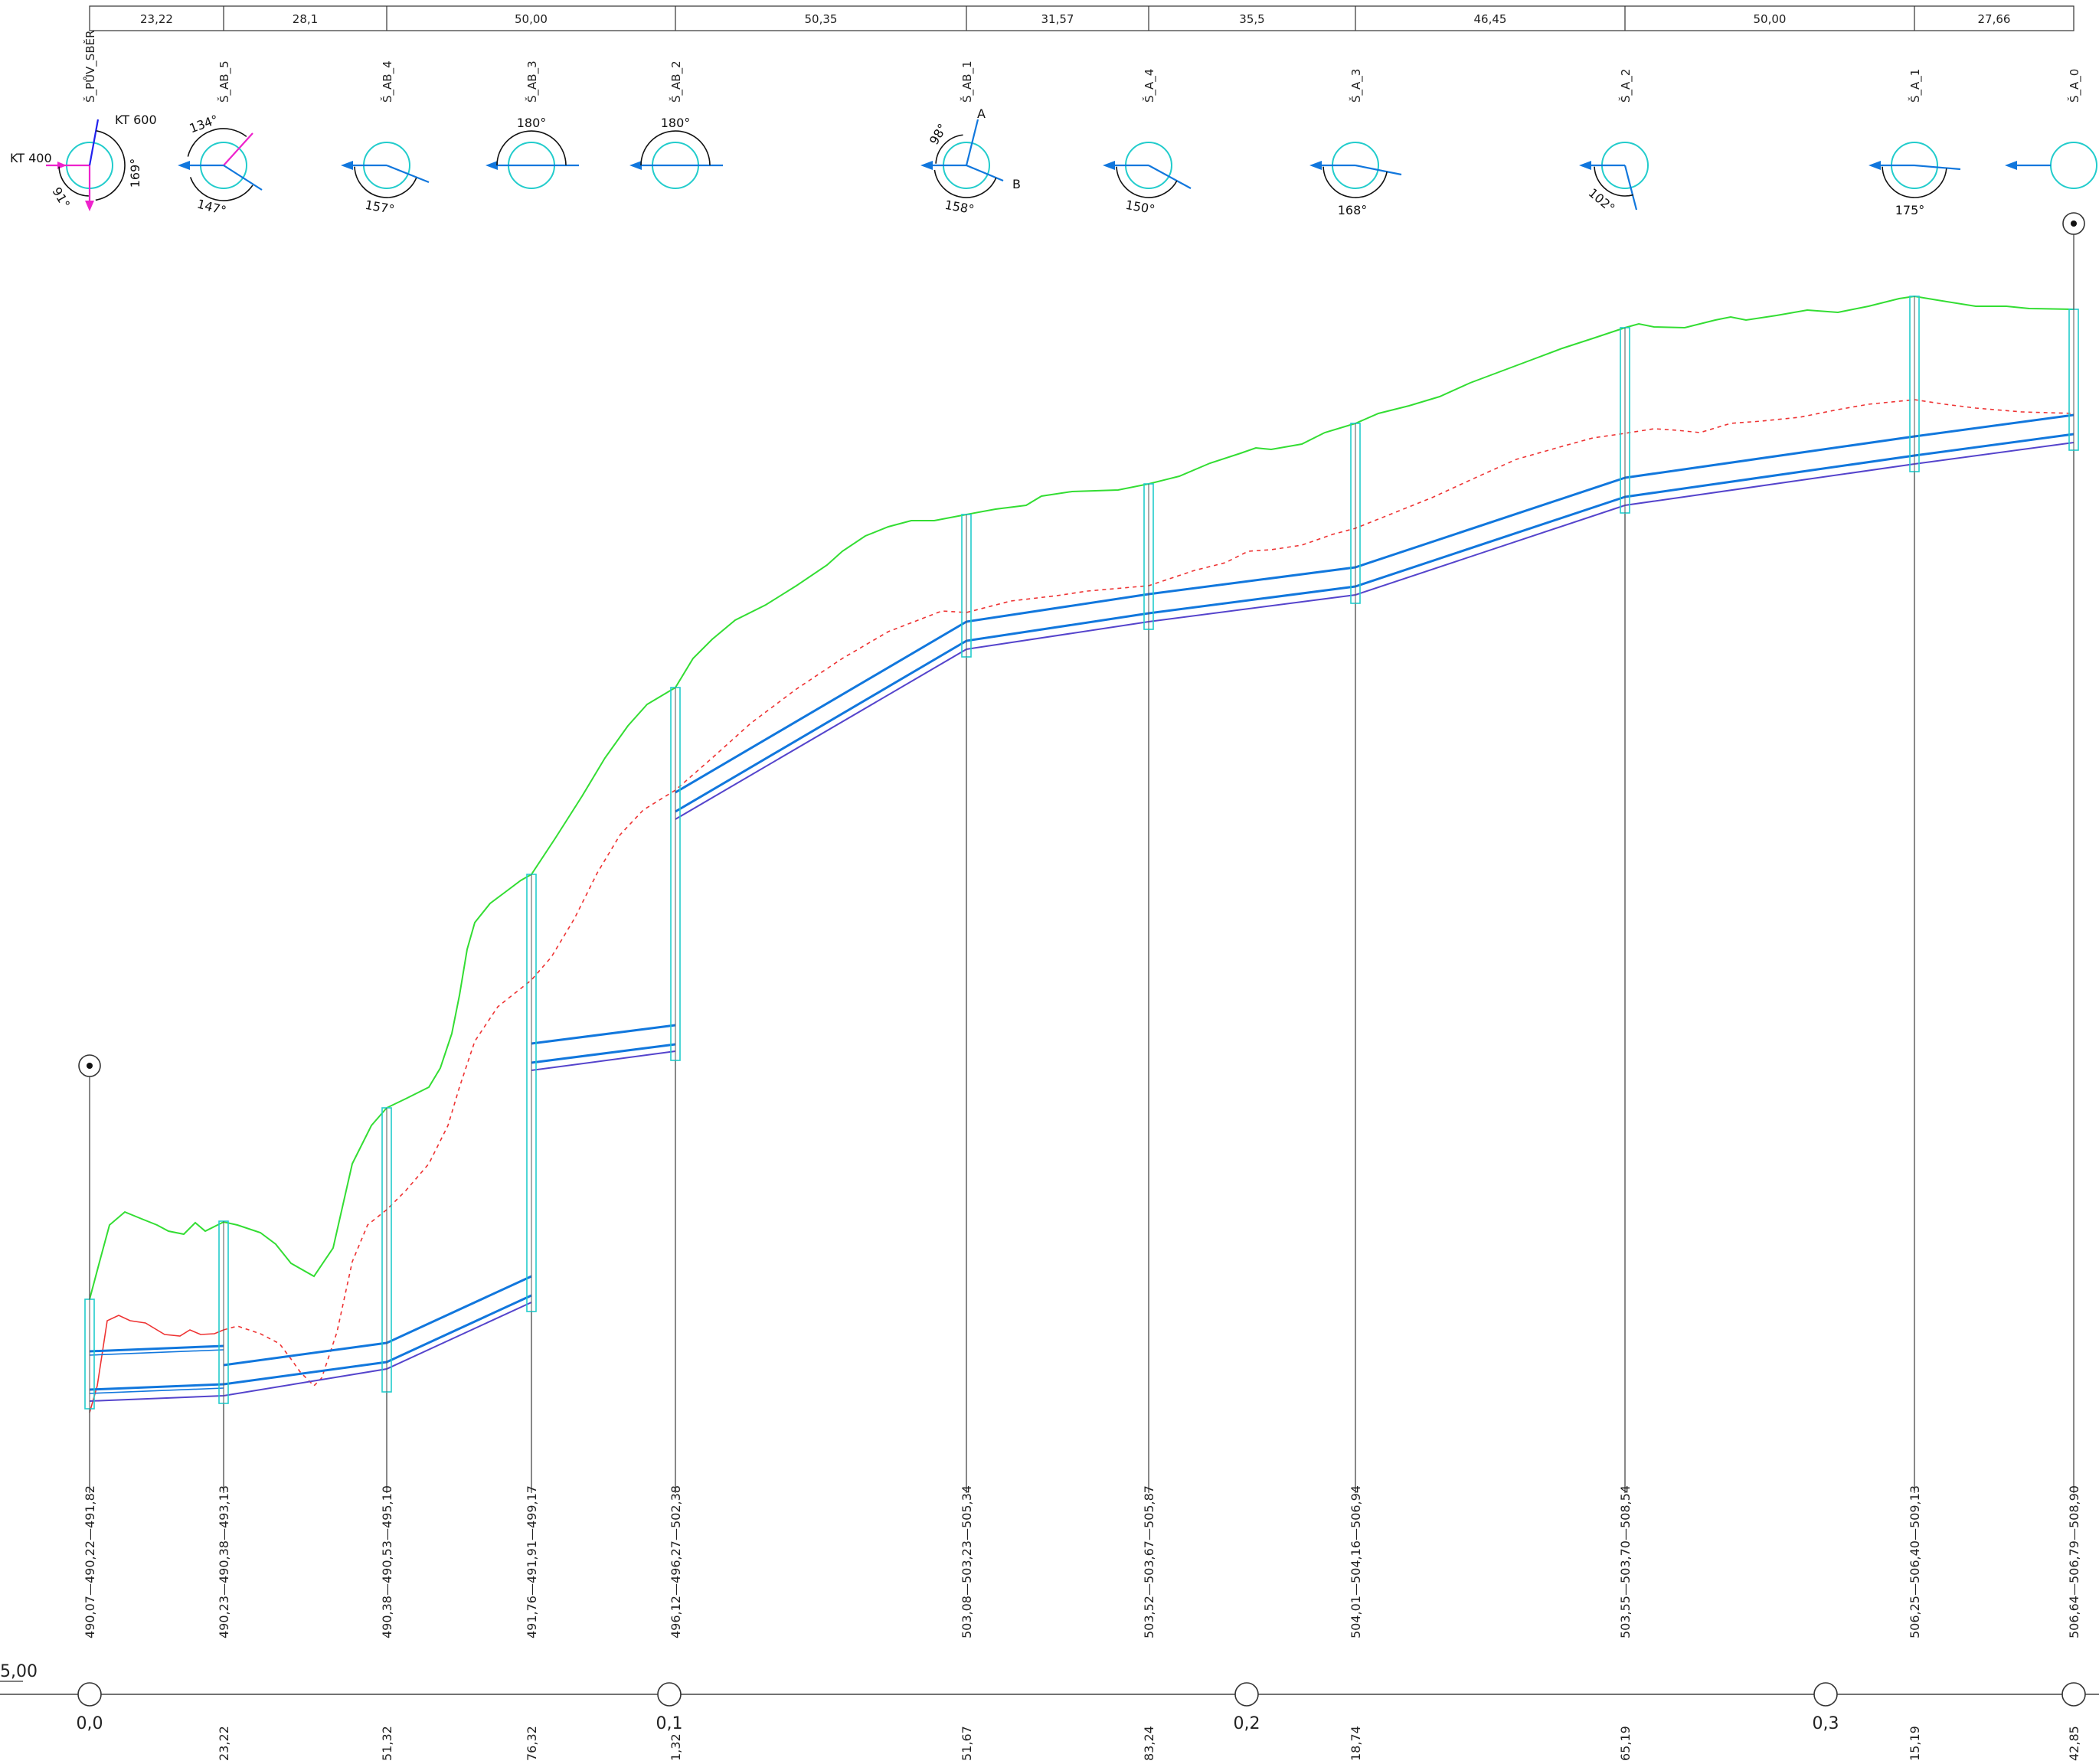  Describe the element at coordinates (967, 1743) in the screenshot. I see `manhole-station-label: 51,67` at that location.